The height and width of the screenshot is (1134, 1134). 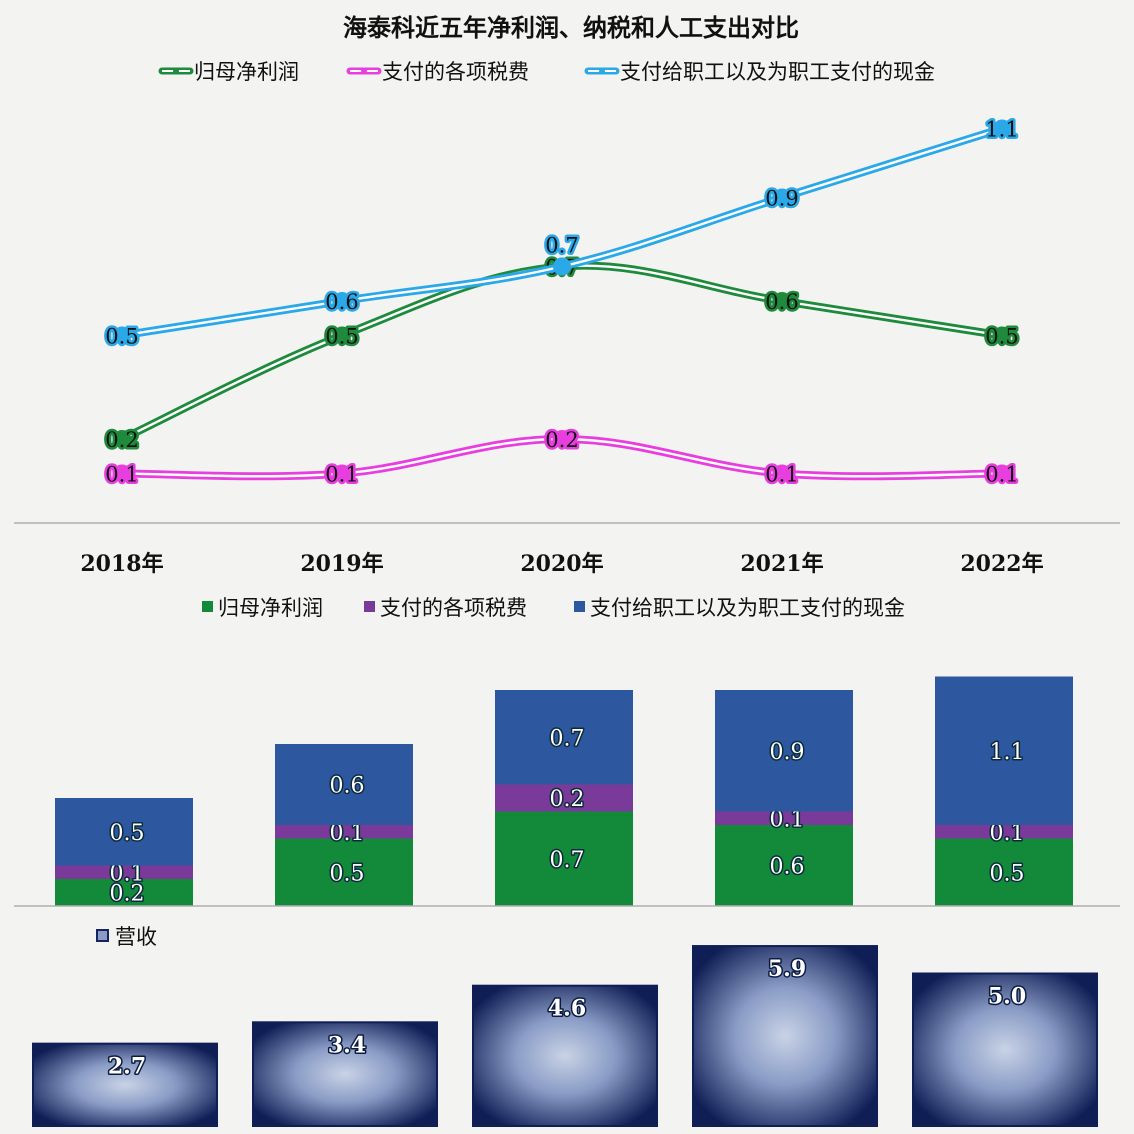 What do you see at coordinates (347, 786) in the screenshot?
I see `stack-label-1-2: 0.6` at bounding box center [347, 786].